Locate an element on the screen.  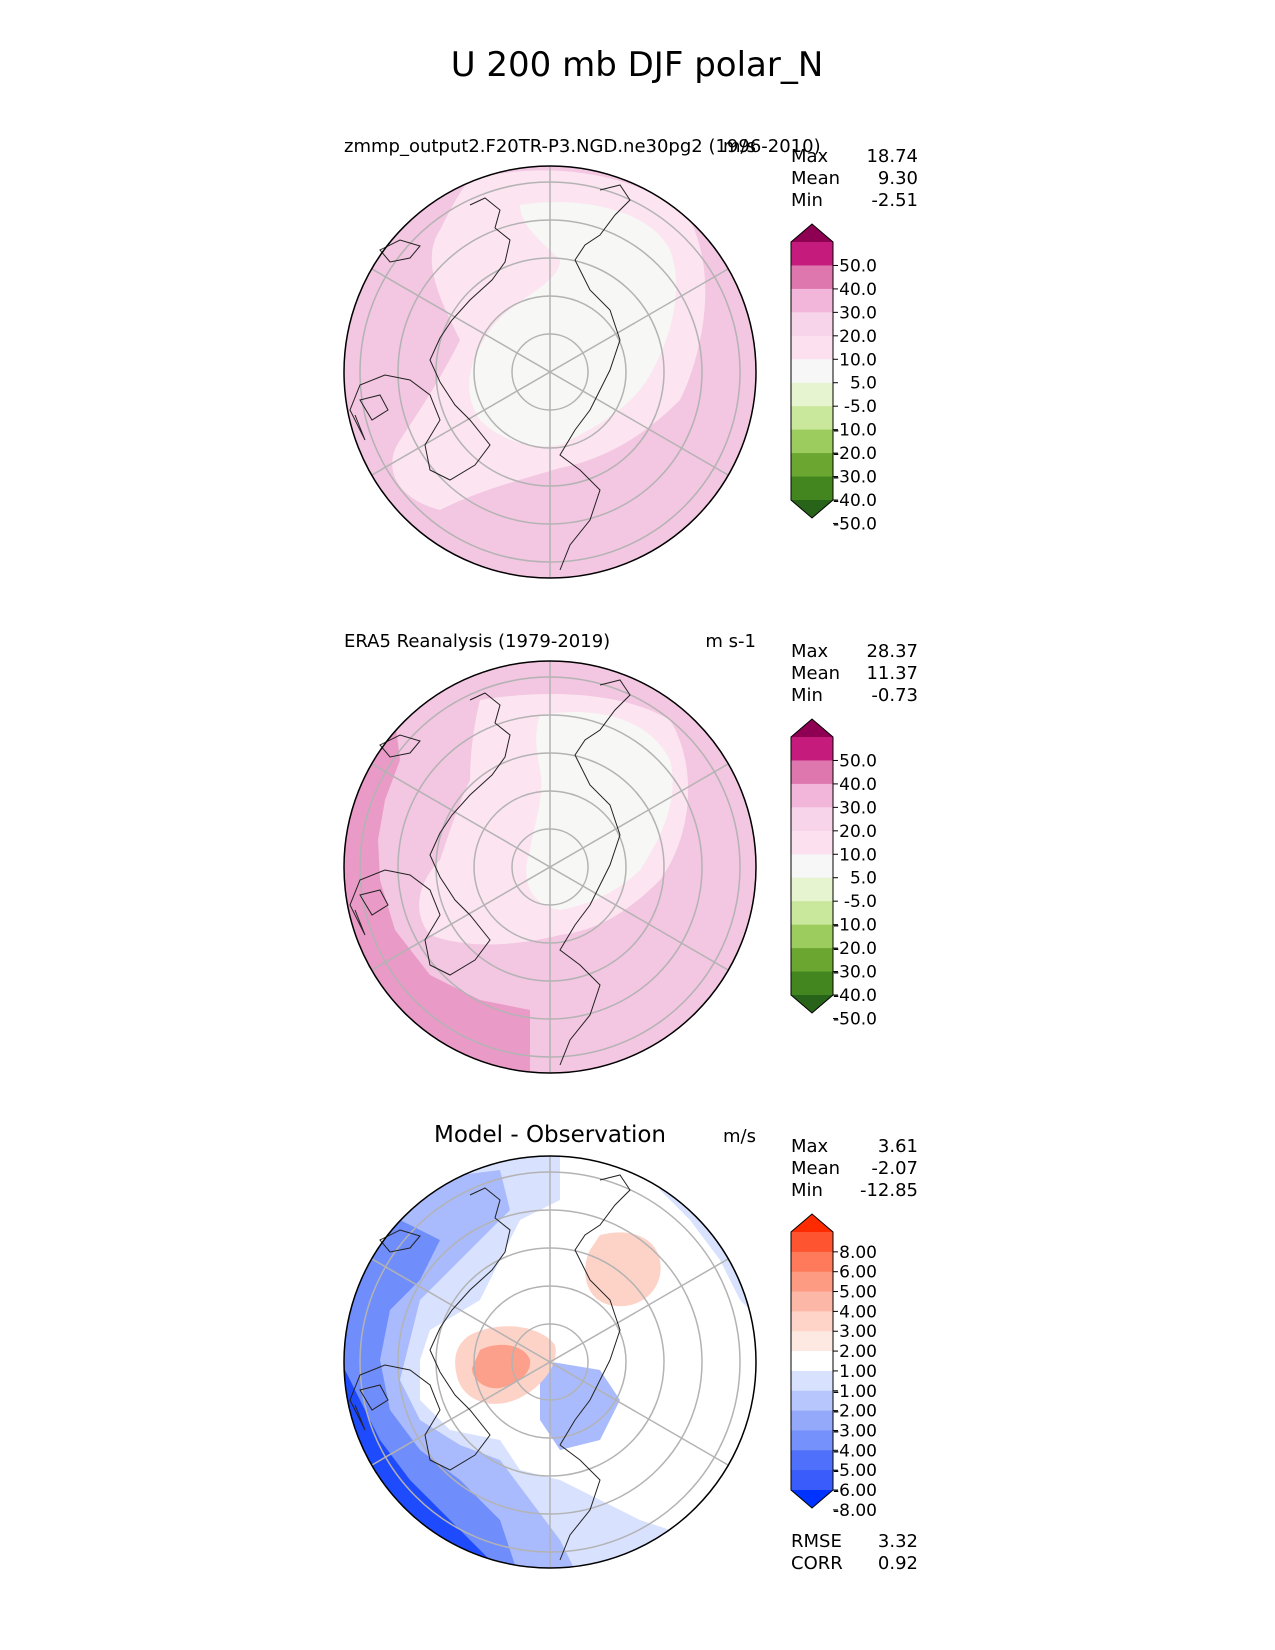
panel-test-coastlines is located at coordinates (490, 377).